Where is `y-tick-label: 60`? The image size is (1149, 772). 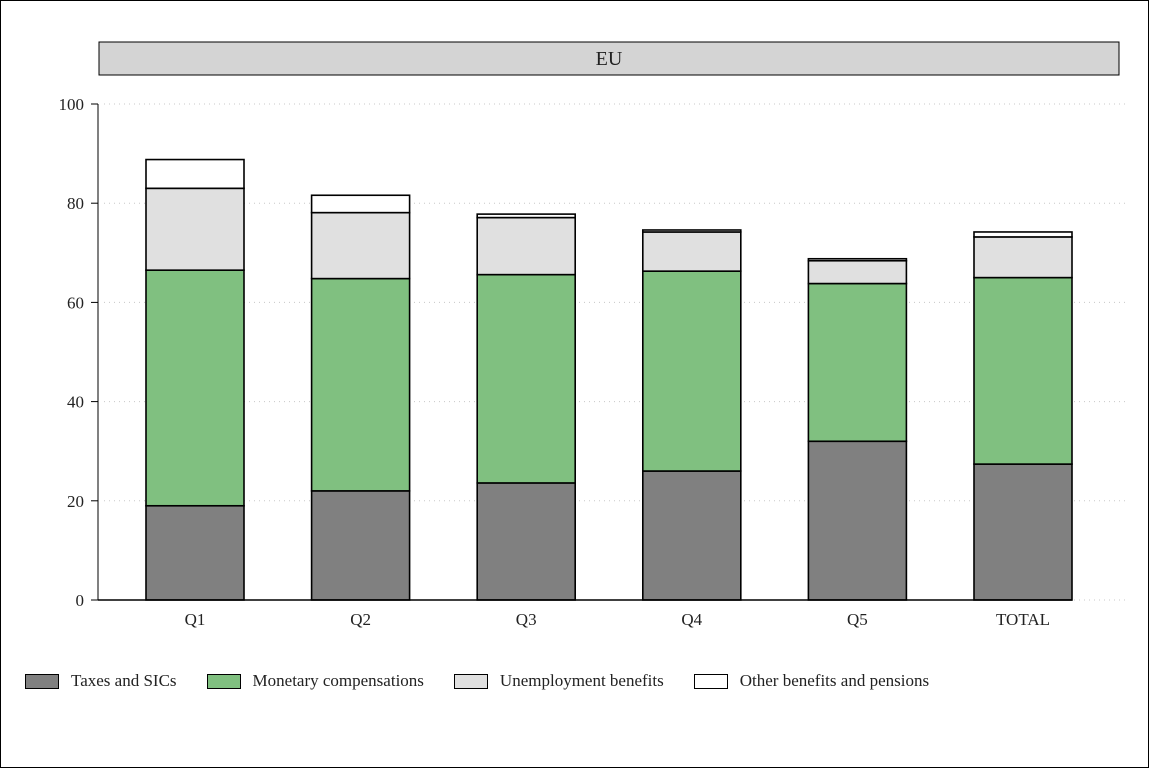 y-tick-label: 60 is located at coordinates (75, 302).